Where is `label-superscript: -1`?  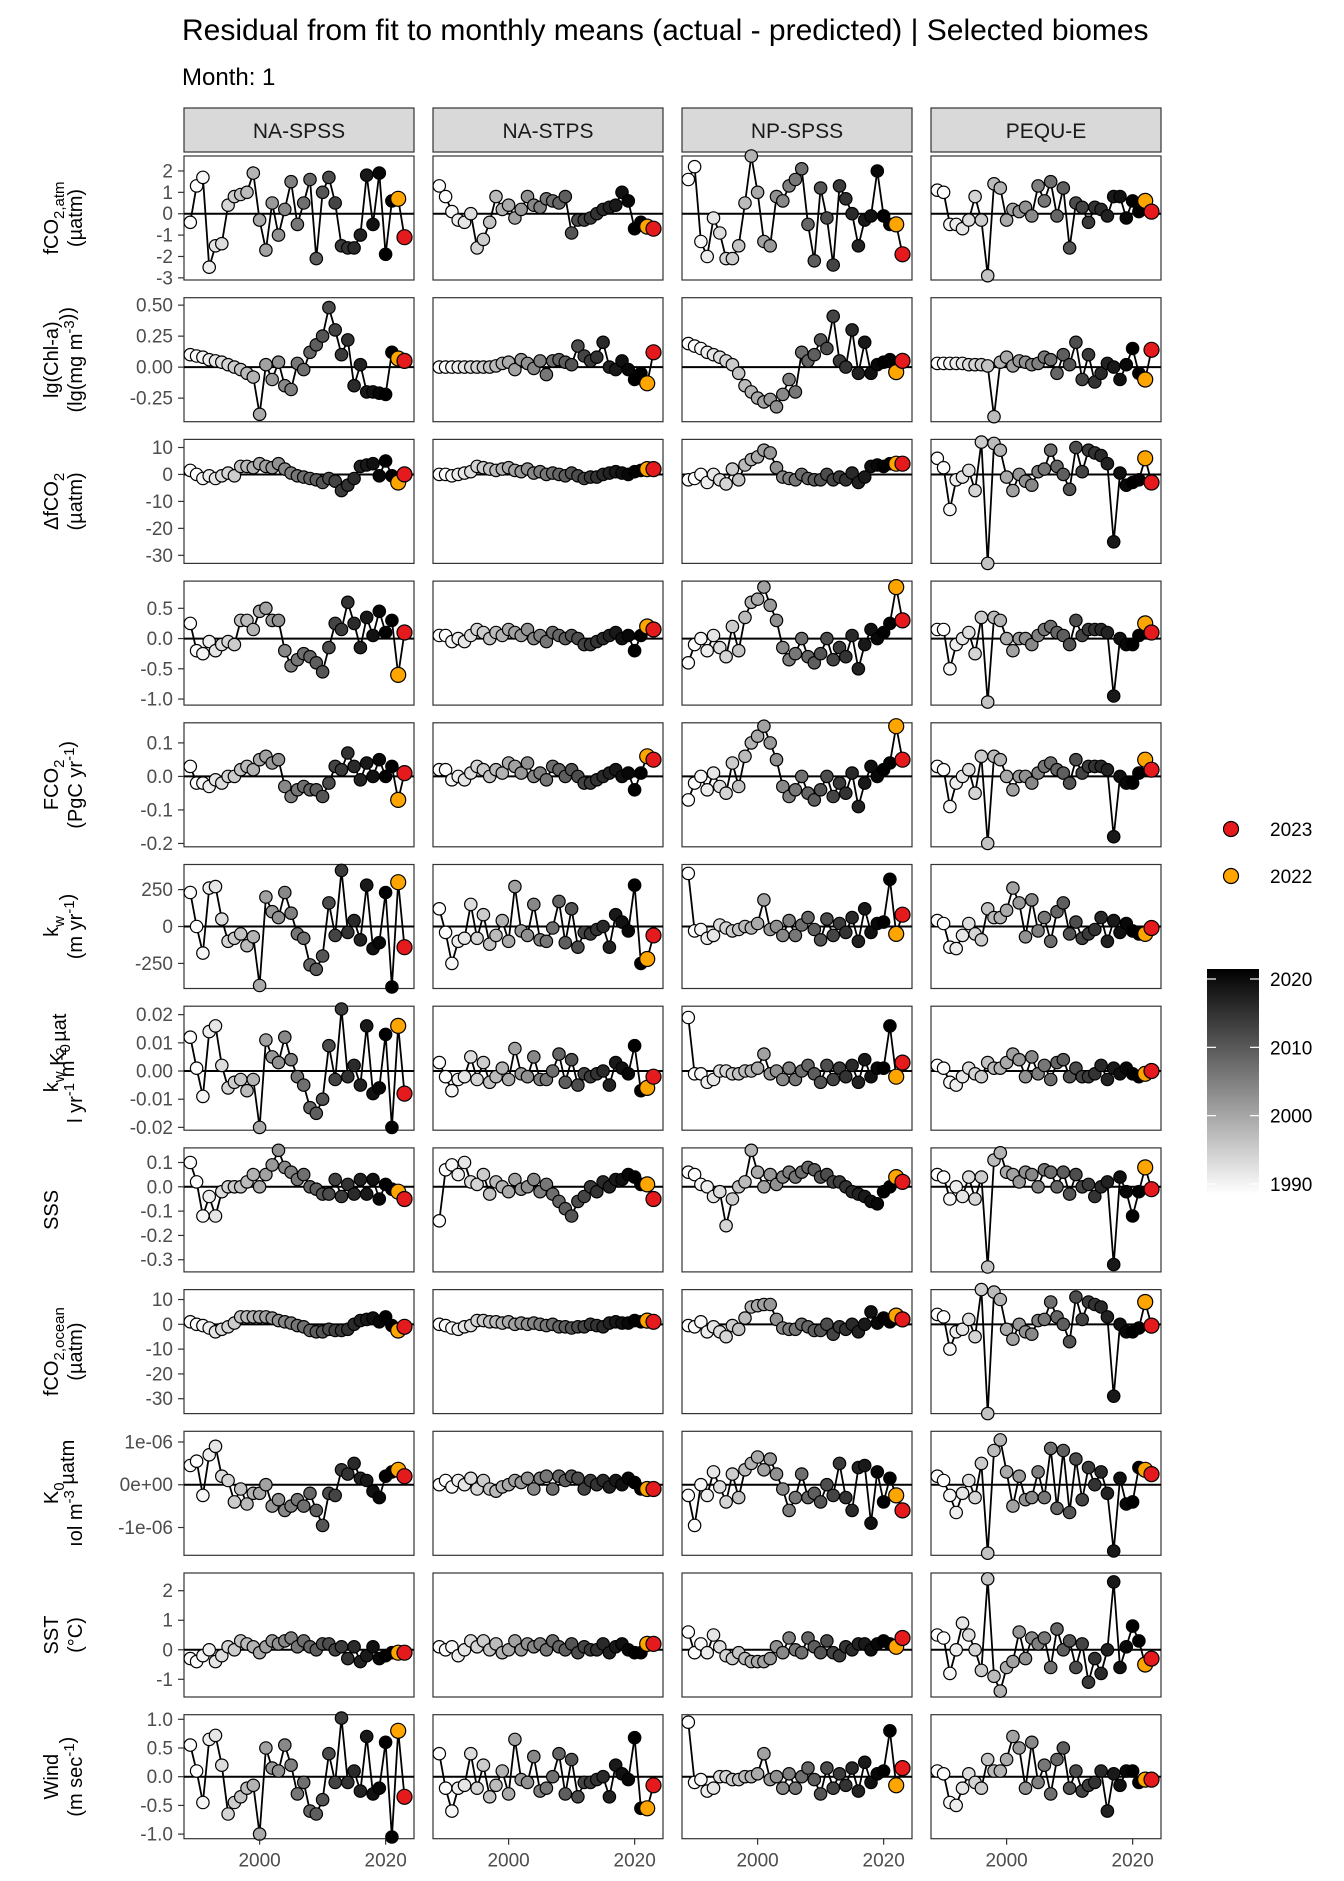
label-superscript: -1 is located at coordinates (69, 1749).